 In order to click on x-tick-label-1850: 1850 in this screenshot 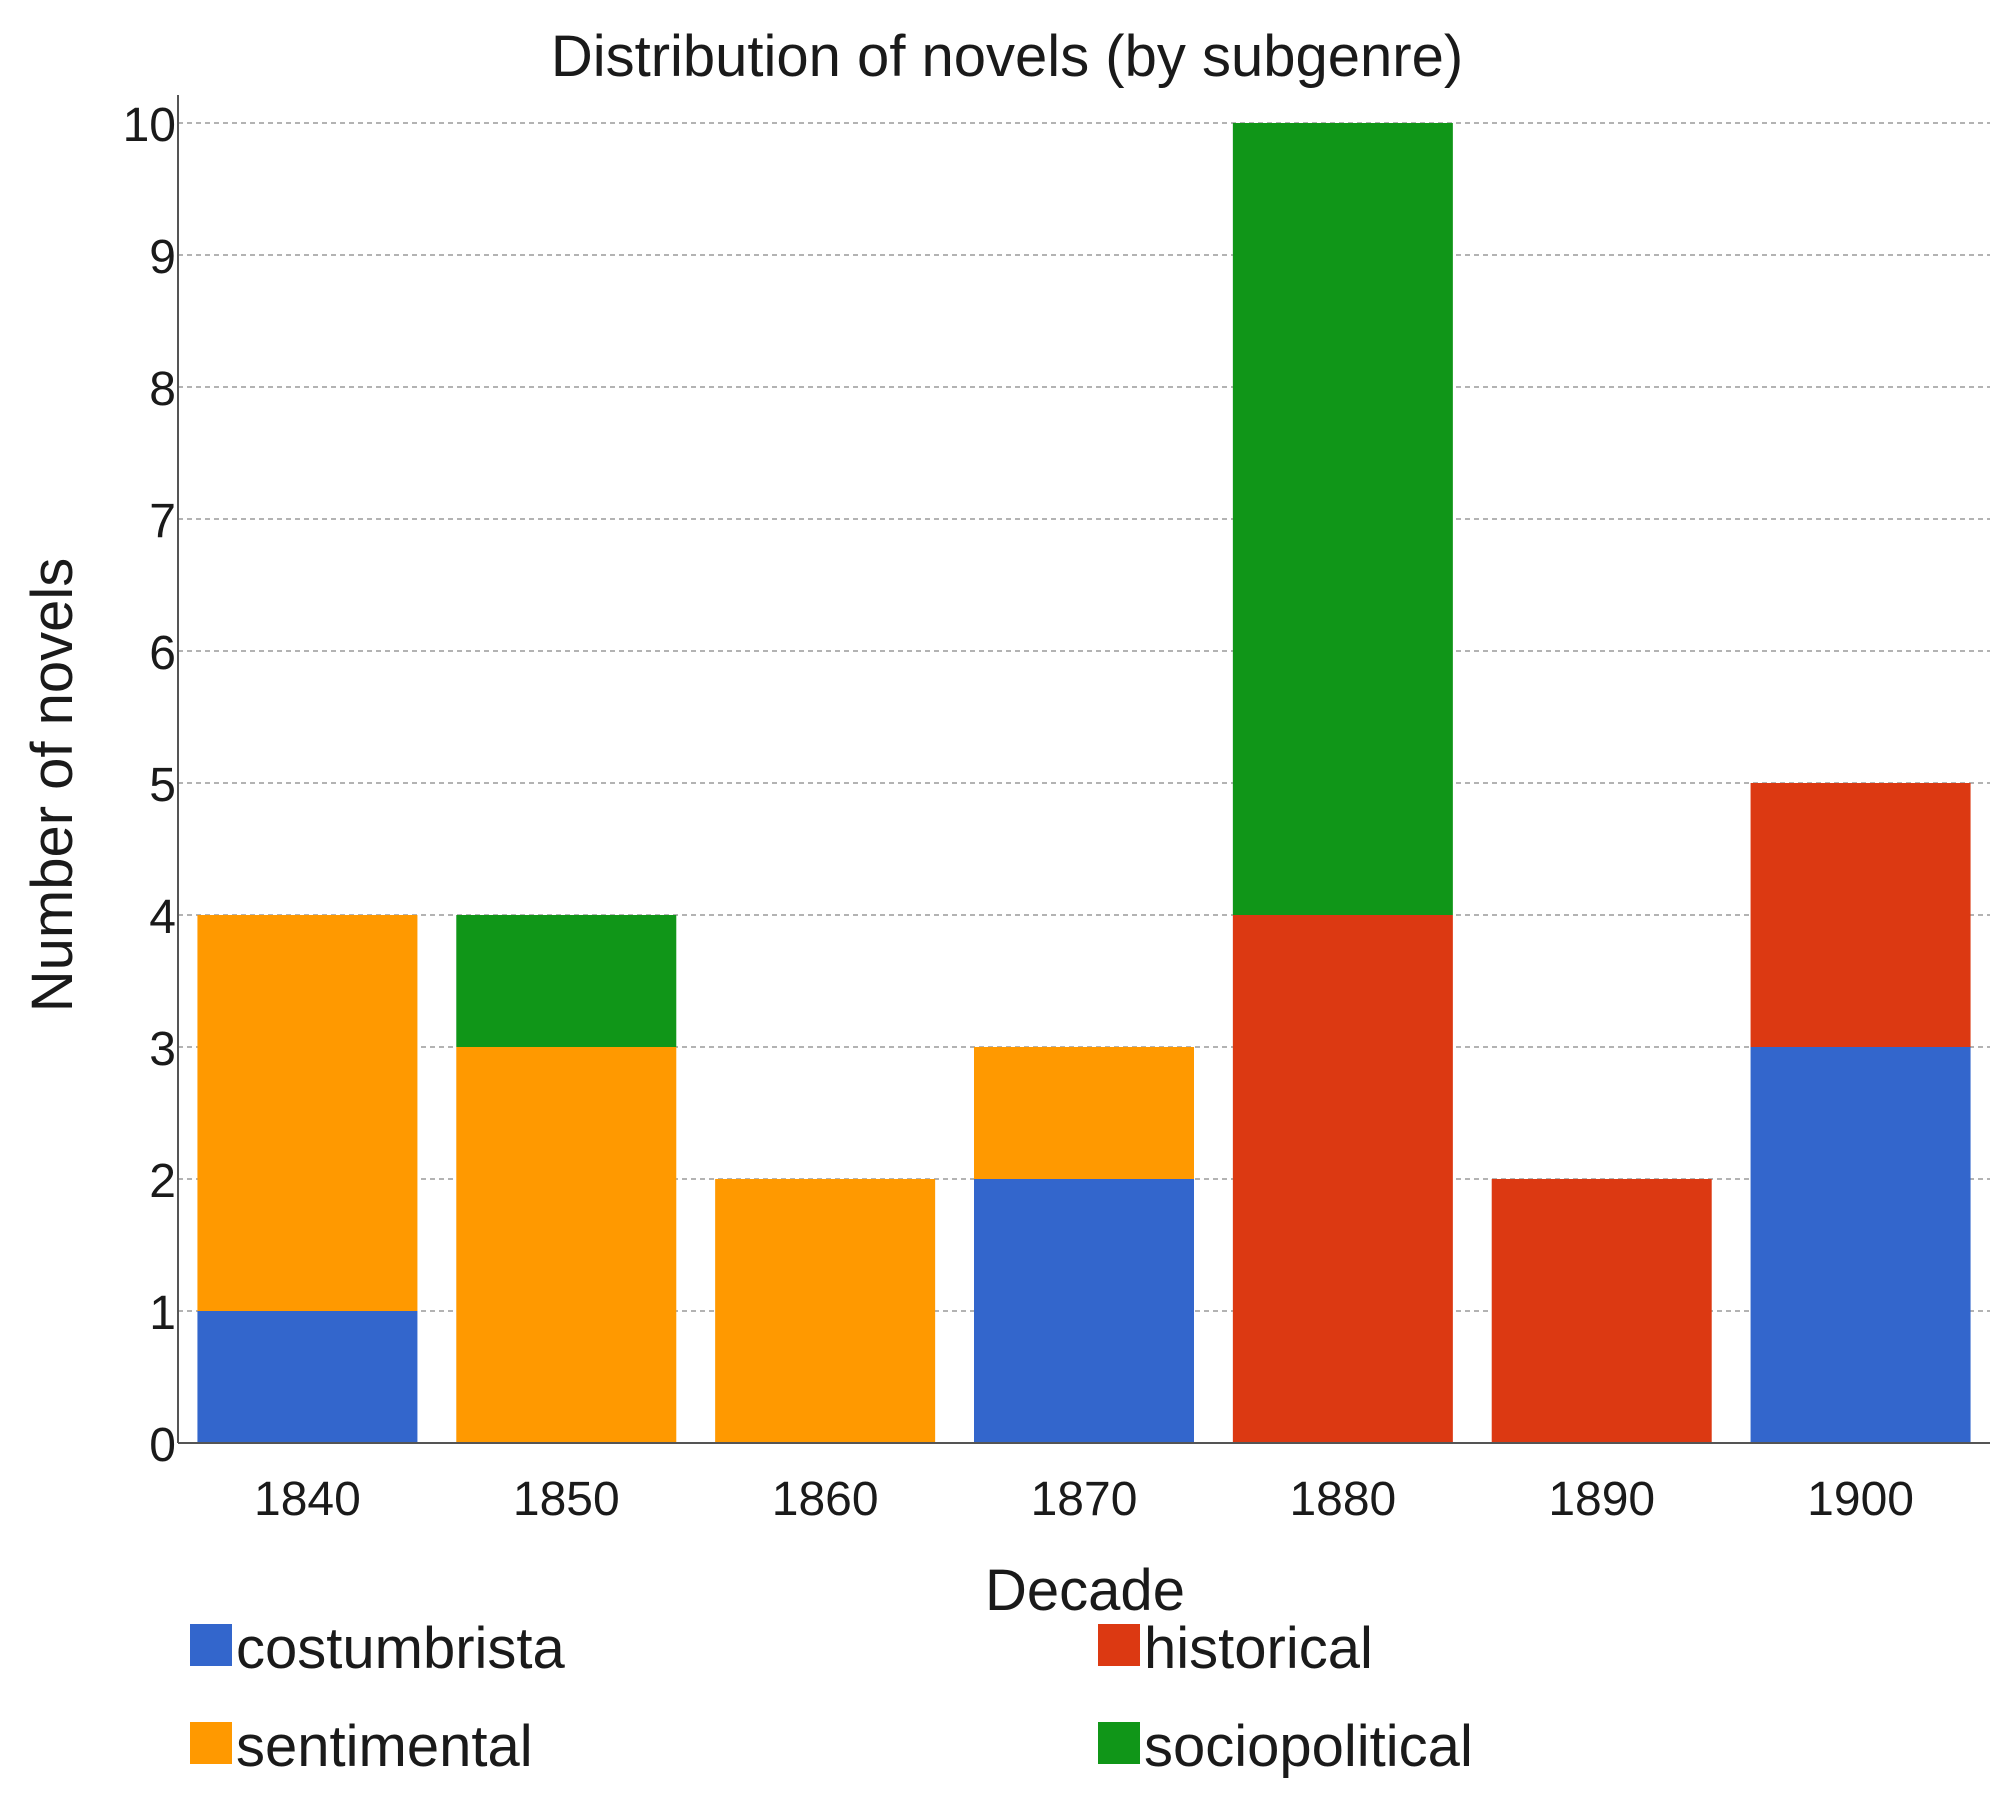, I will do `click(566, 1499)`.